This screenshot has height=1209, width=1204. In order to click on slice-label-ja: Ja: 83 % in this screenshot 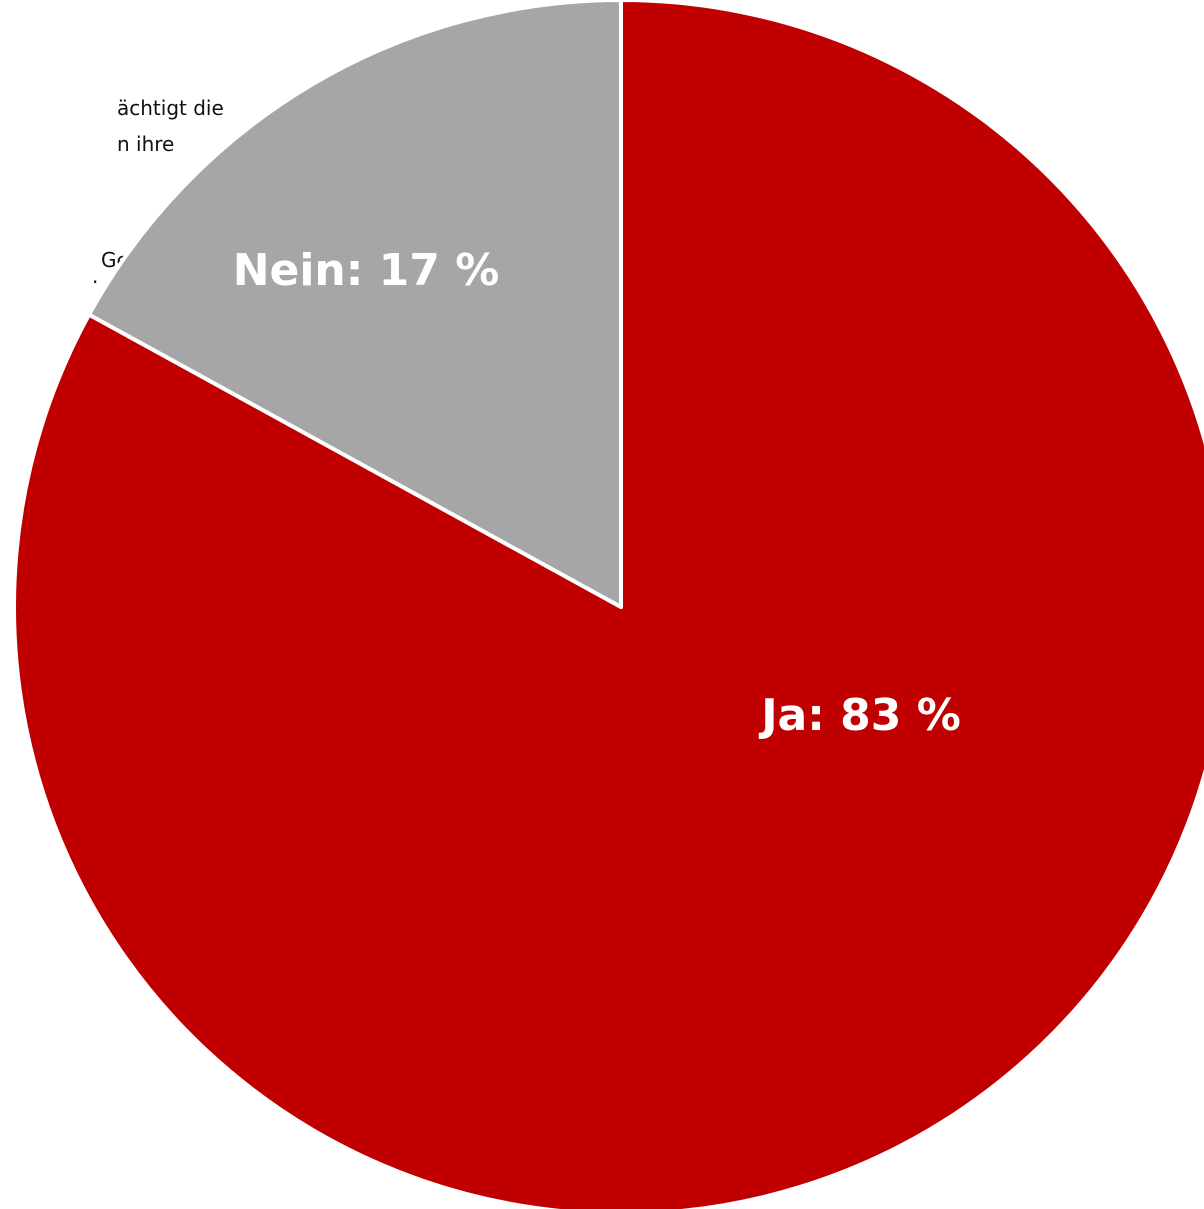, I will do `click(859, 715)`.